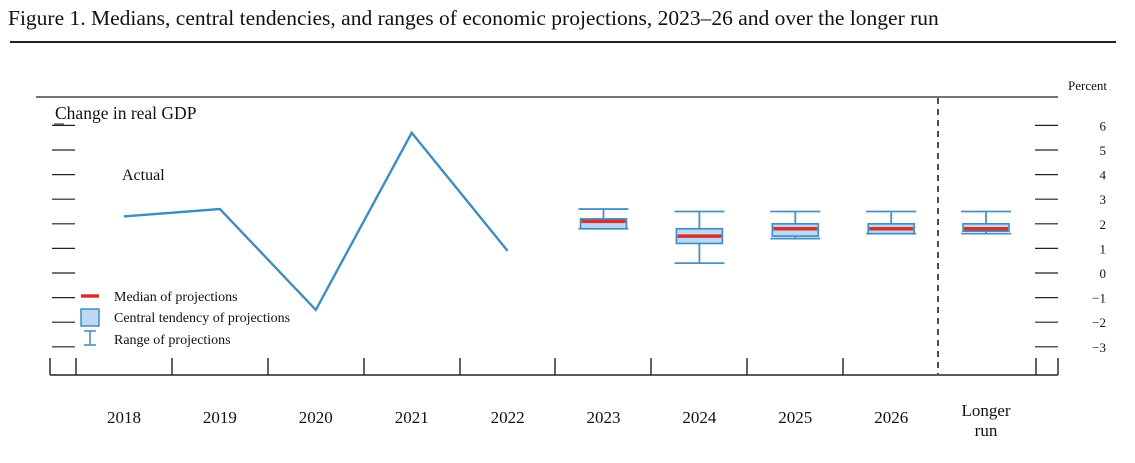 This screenshot has width=1135, height=463. Describe the element at coordinates (1103, 248) in the screenshot. I see `y-tick-label: 1` at that location.